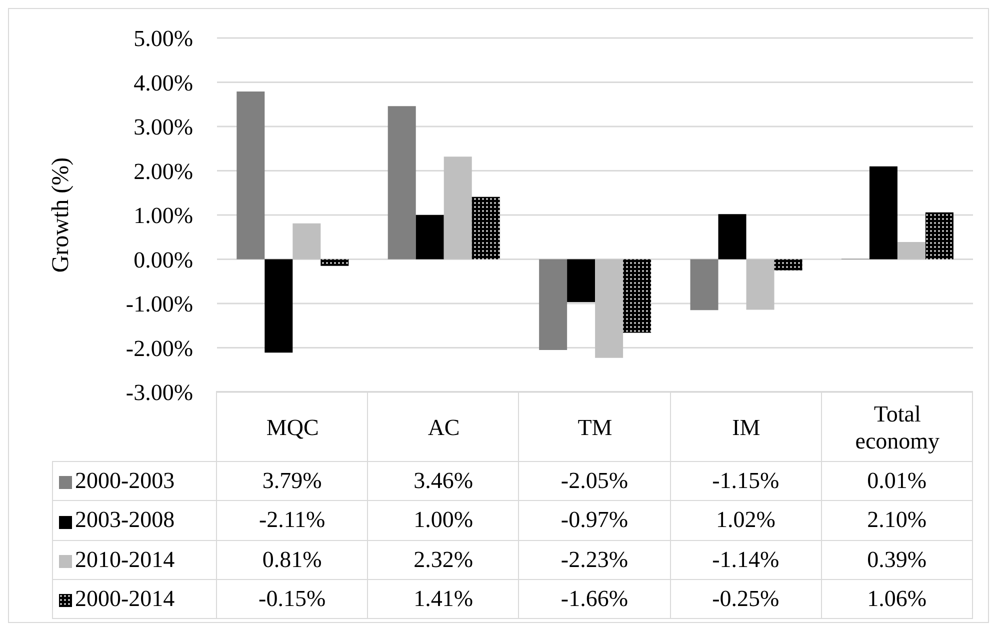 The image size is (991, 627). What do you see at coordinates (896, 560) in the screenshot?
I see `data-label: 0.39%` at bounding box center [896, 560].